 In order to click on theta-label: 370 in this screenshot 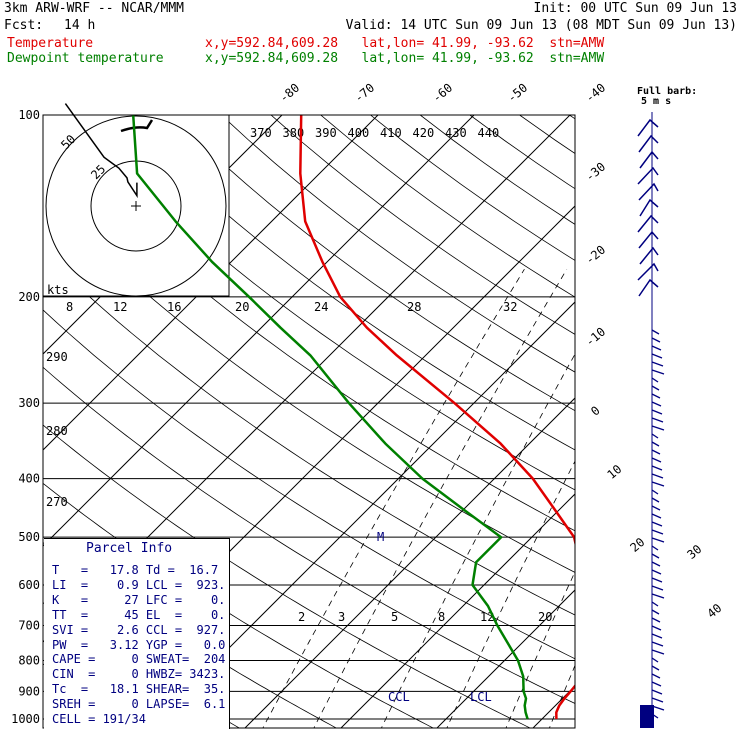, I will do `click(261, 133)`.